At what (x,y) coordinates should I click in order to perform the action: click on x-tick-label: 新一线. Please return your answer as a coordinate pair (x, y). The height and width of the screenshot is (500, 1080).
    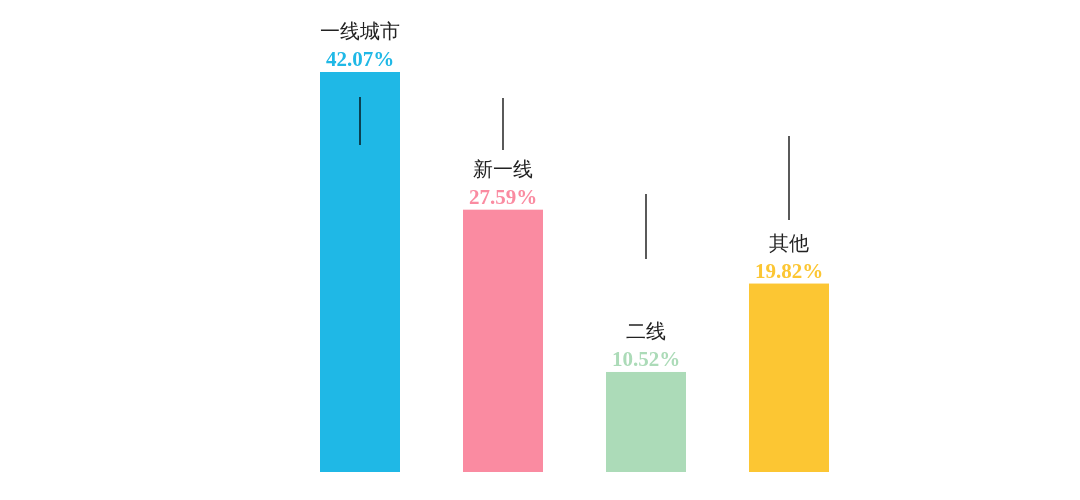
    Looking at the image, I should click on (503, 168).